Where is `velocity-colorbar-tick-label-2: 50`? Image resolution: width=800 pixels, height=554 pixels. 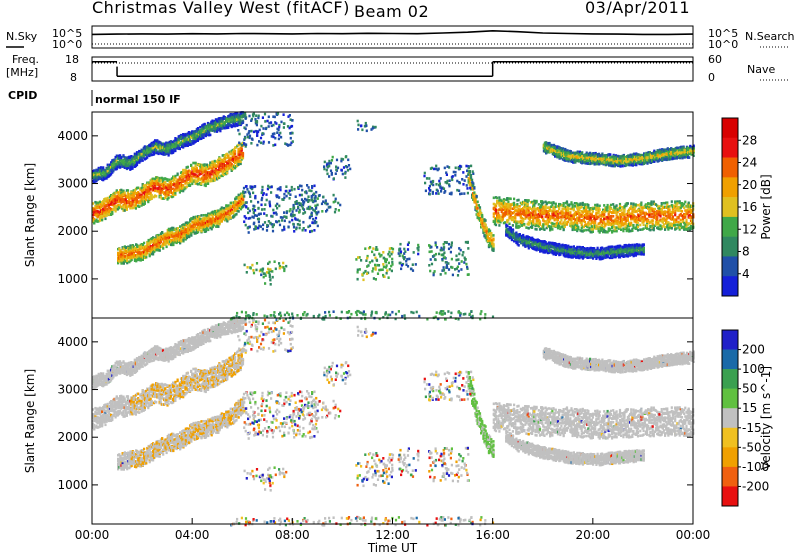 velocity-colorbar-tick-label-2: 50 is located at coordinates (749, 389).